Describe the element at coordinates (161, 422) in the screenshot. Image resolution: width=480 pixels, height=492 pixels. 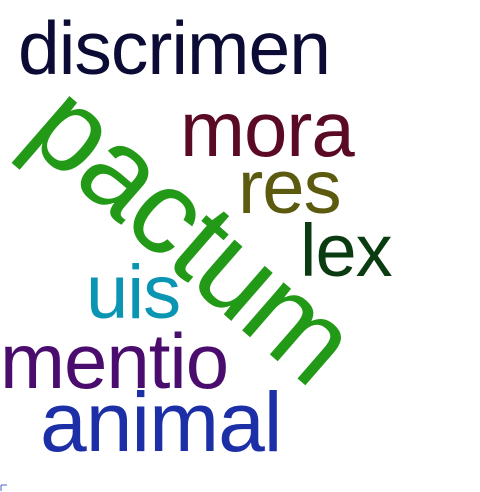
I see `word-animal: animal` at that location.